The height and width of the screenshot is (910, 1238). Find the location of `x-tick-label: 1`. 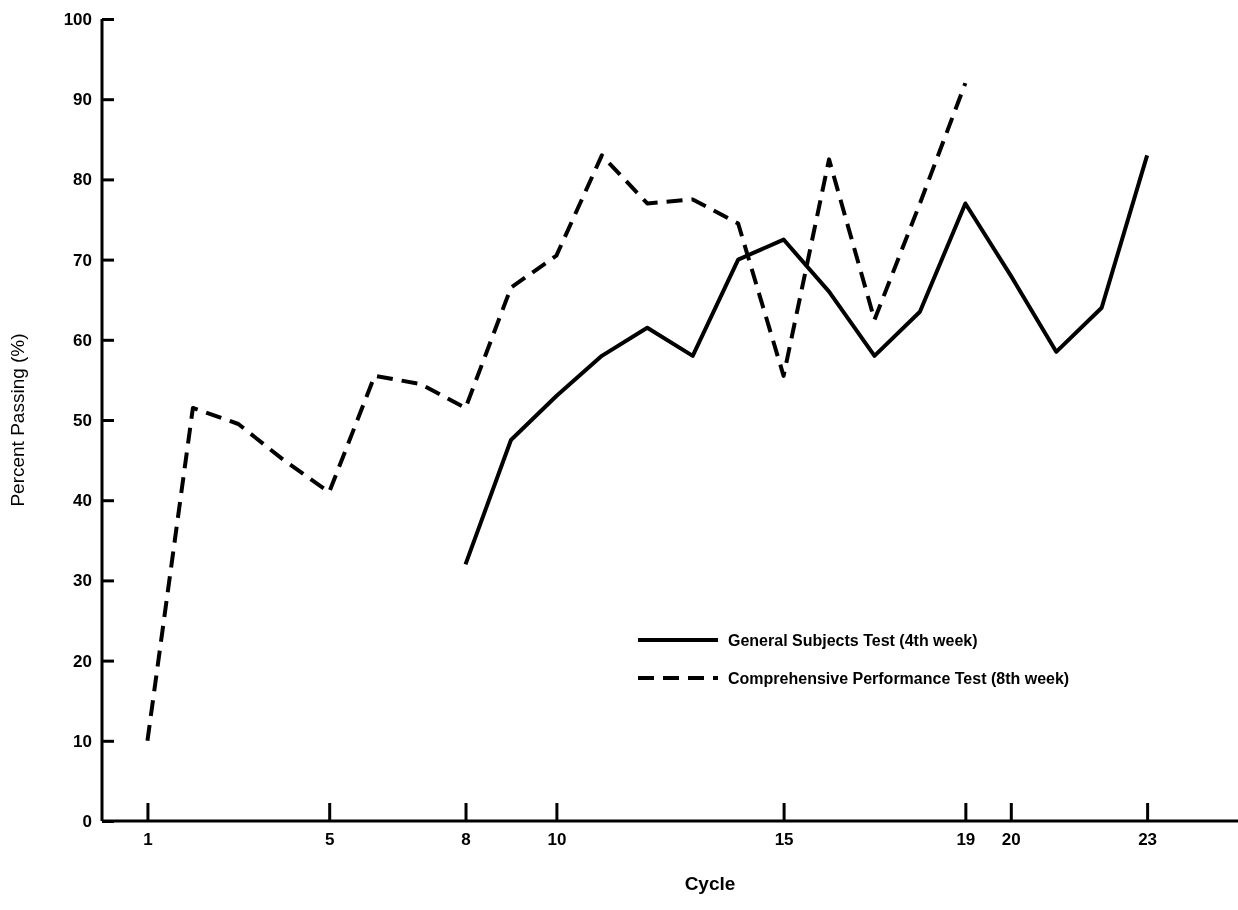

x-tick-label: 1 is located at coordinates (148, 840).